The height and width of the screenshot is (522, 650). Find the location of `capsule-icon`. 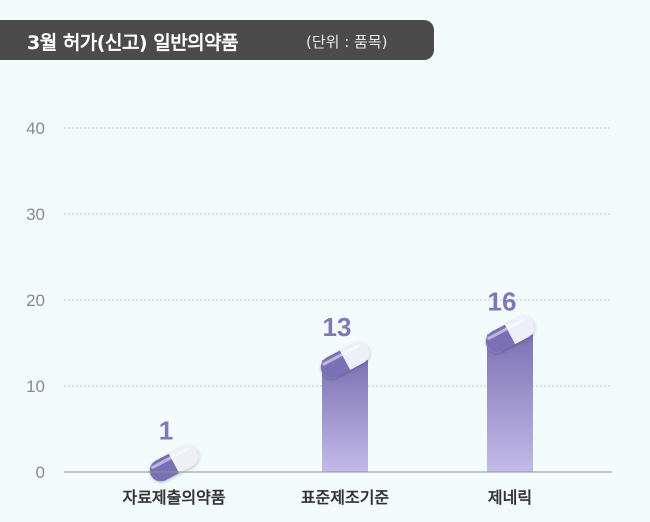

capsule-icon is located at coordinates (172, 465).